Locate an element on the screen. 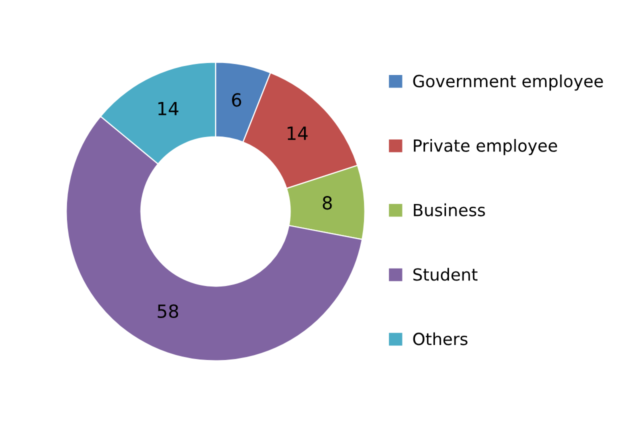 Image resolution: width=634 pixels, height=423 pixels. data-label: 6 is located at coordinates (237, 100).